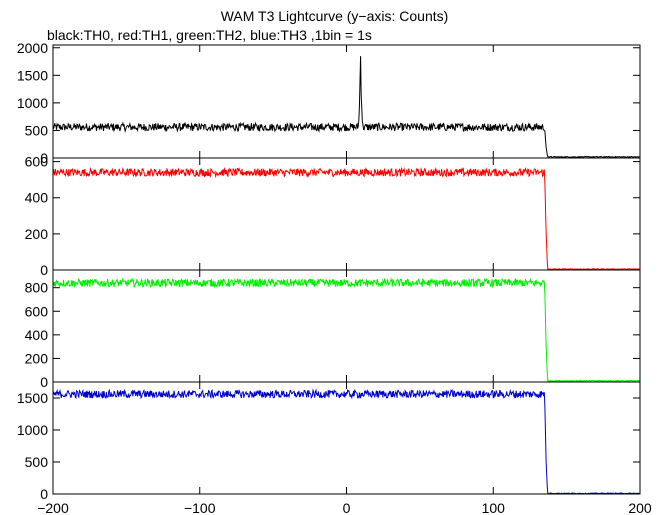  What do you see at coordinates (347, 507) in the screenshot?
I see `x-tick-label: 0` at bounding box center [347, 507].